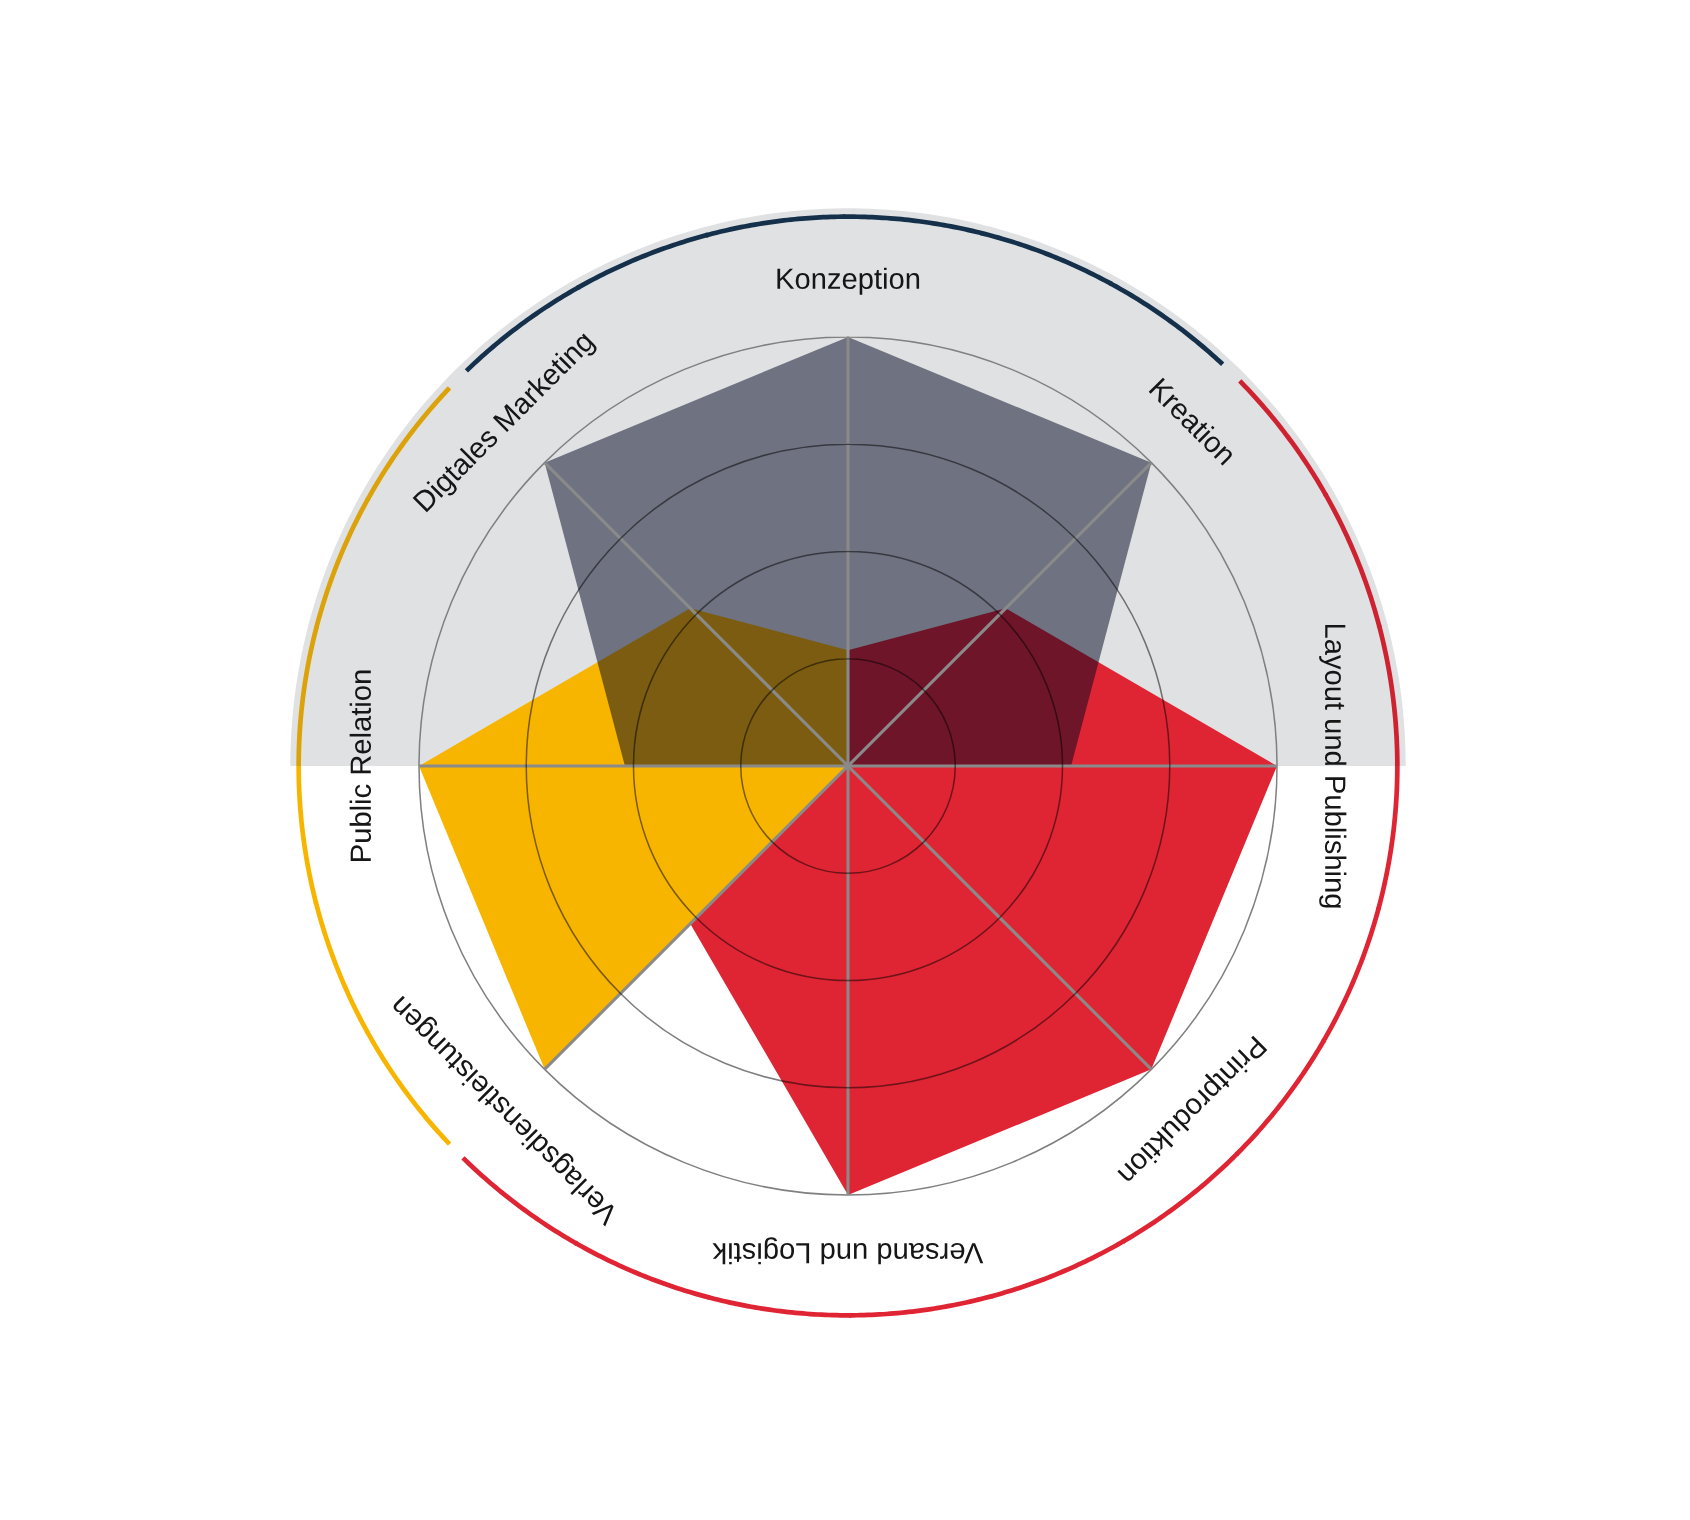 This screenshot has height=1520, width=1690. I want to click on spoke-label: Konzeption, so click(848, 281).